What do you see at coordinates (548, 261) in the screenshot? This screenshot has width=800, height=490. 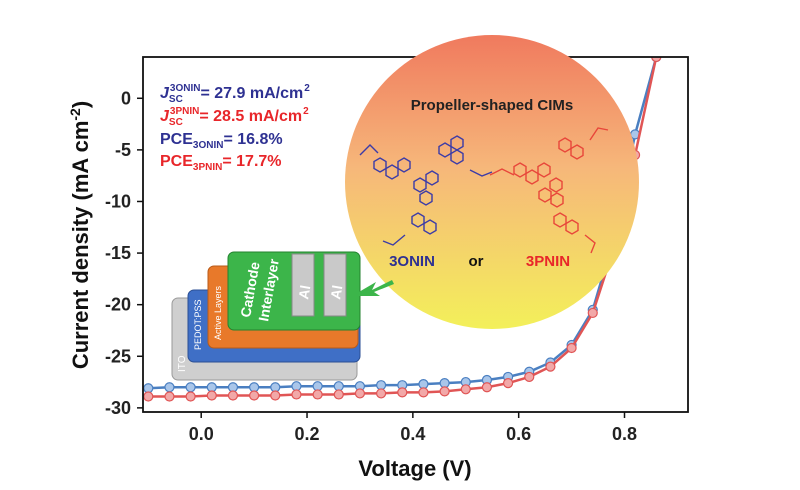 I see `series-label: 3PNIN` at bounding box center [548, 261].